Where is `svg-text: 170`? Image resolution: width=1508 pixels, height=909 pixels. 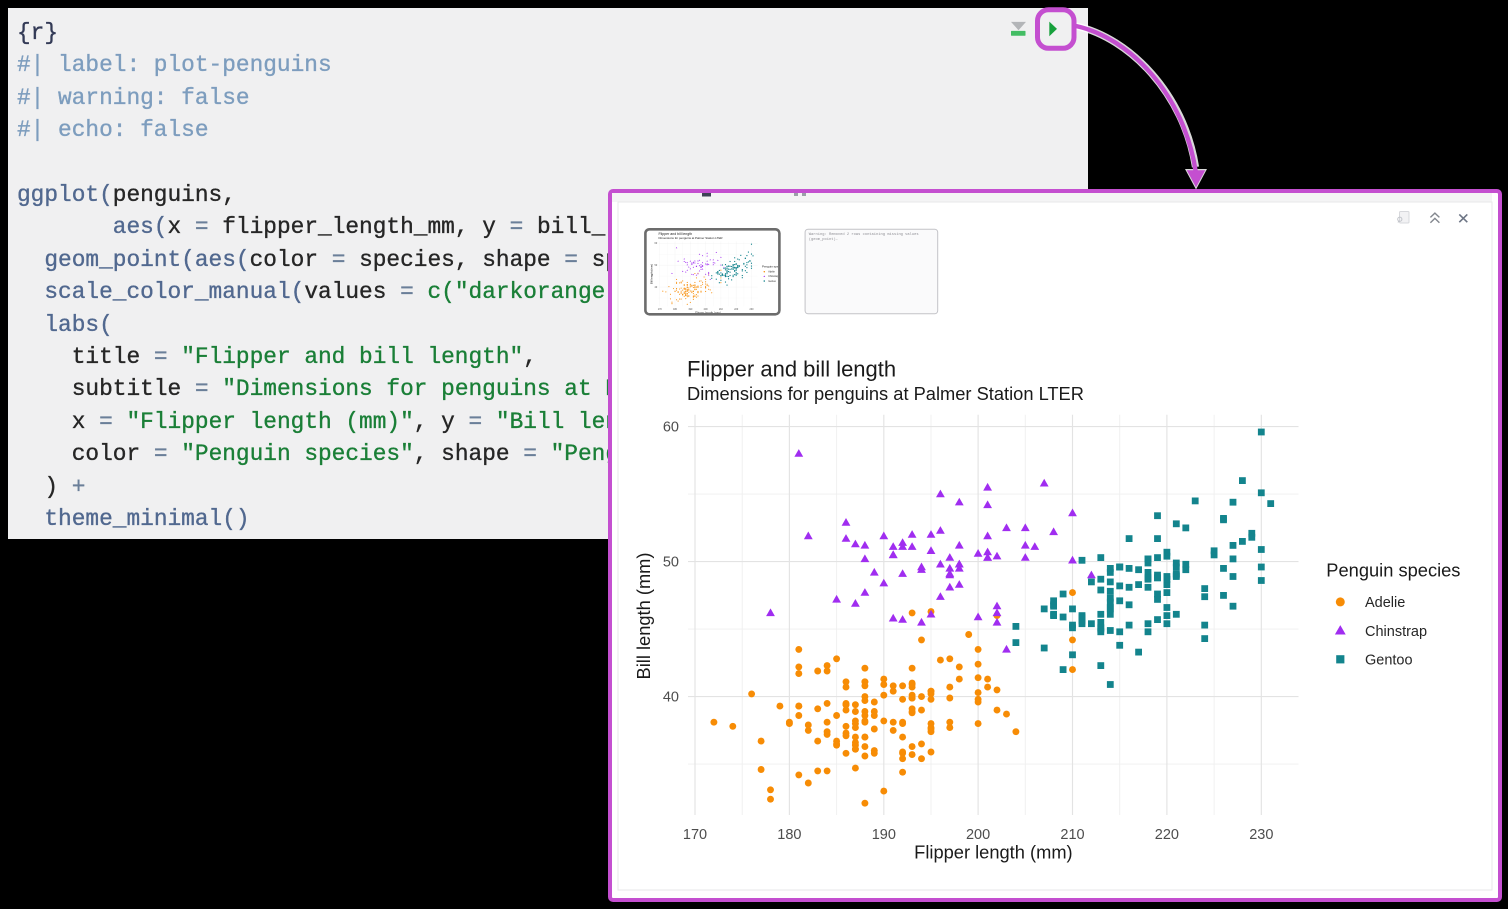 svg-text: 170 is located at coordinates (695, 835).